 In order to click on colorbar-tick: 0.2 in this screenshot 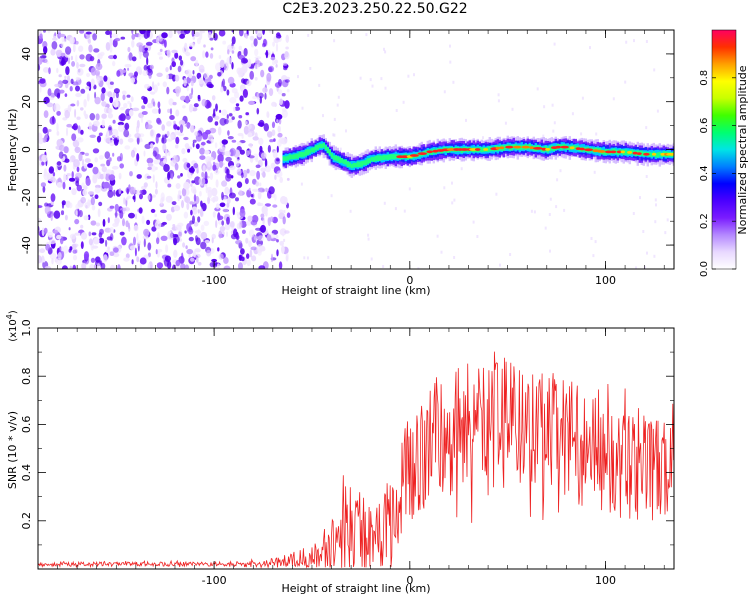, I will do `click(717, 221)`.